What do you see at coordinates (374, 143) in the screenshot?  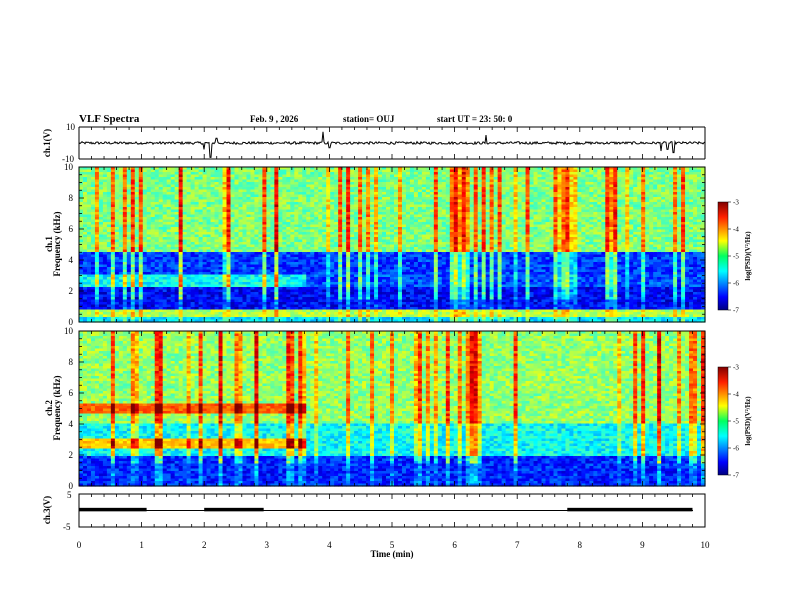 I see `ch1-waveform-panel: 10 -10 ch.1(V)` at bounding box center [374, 143].